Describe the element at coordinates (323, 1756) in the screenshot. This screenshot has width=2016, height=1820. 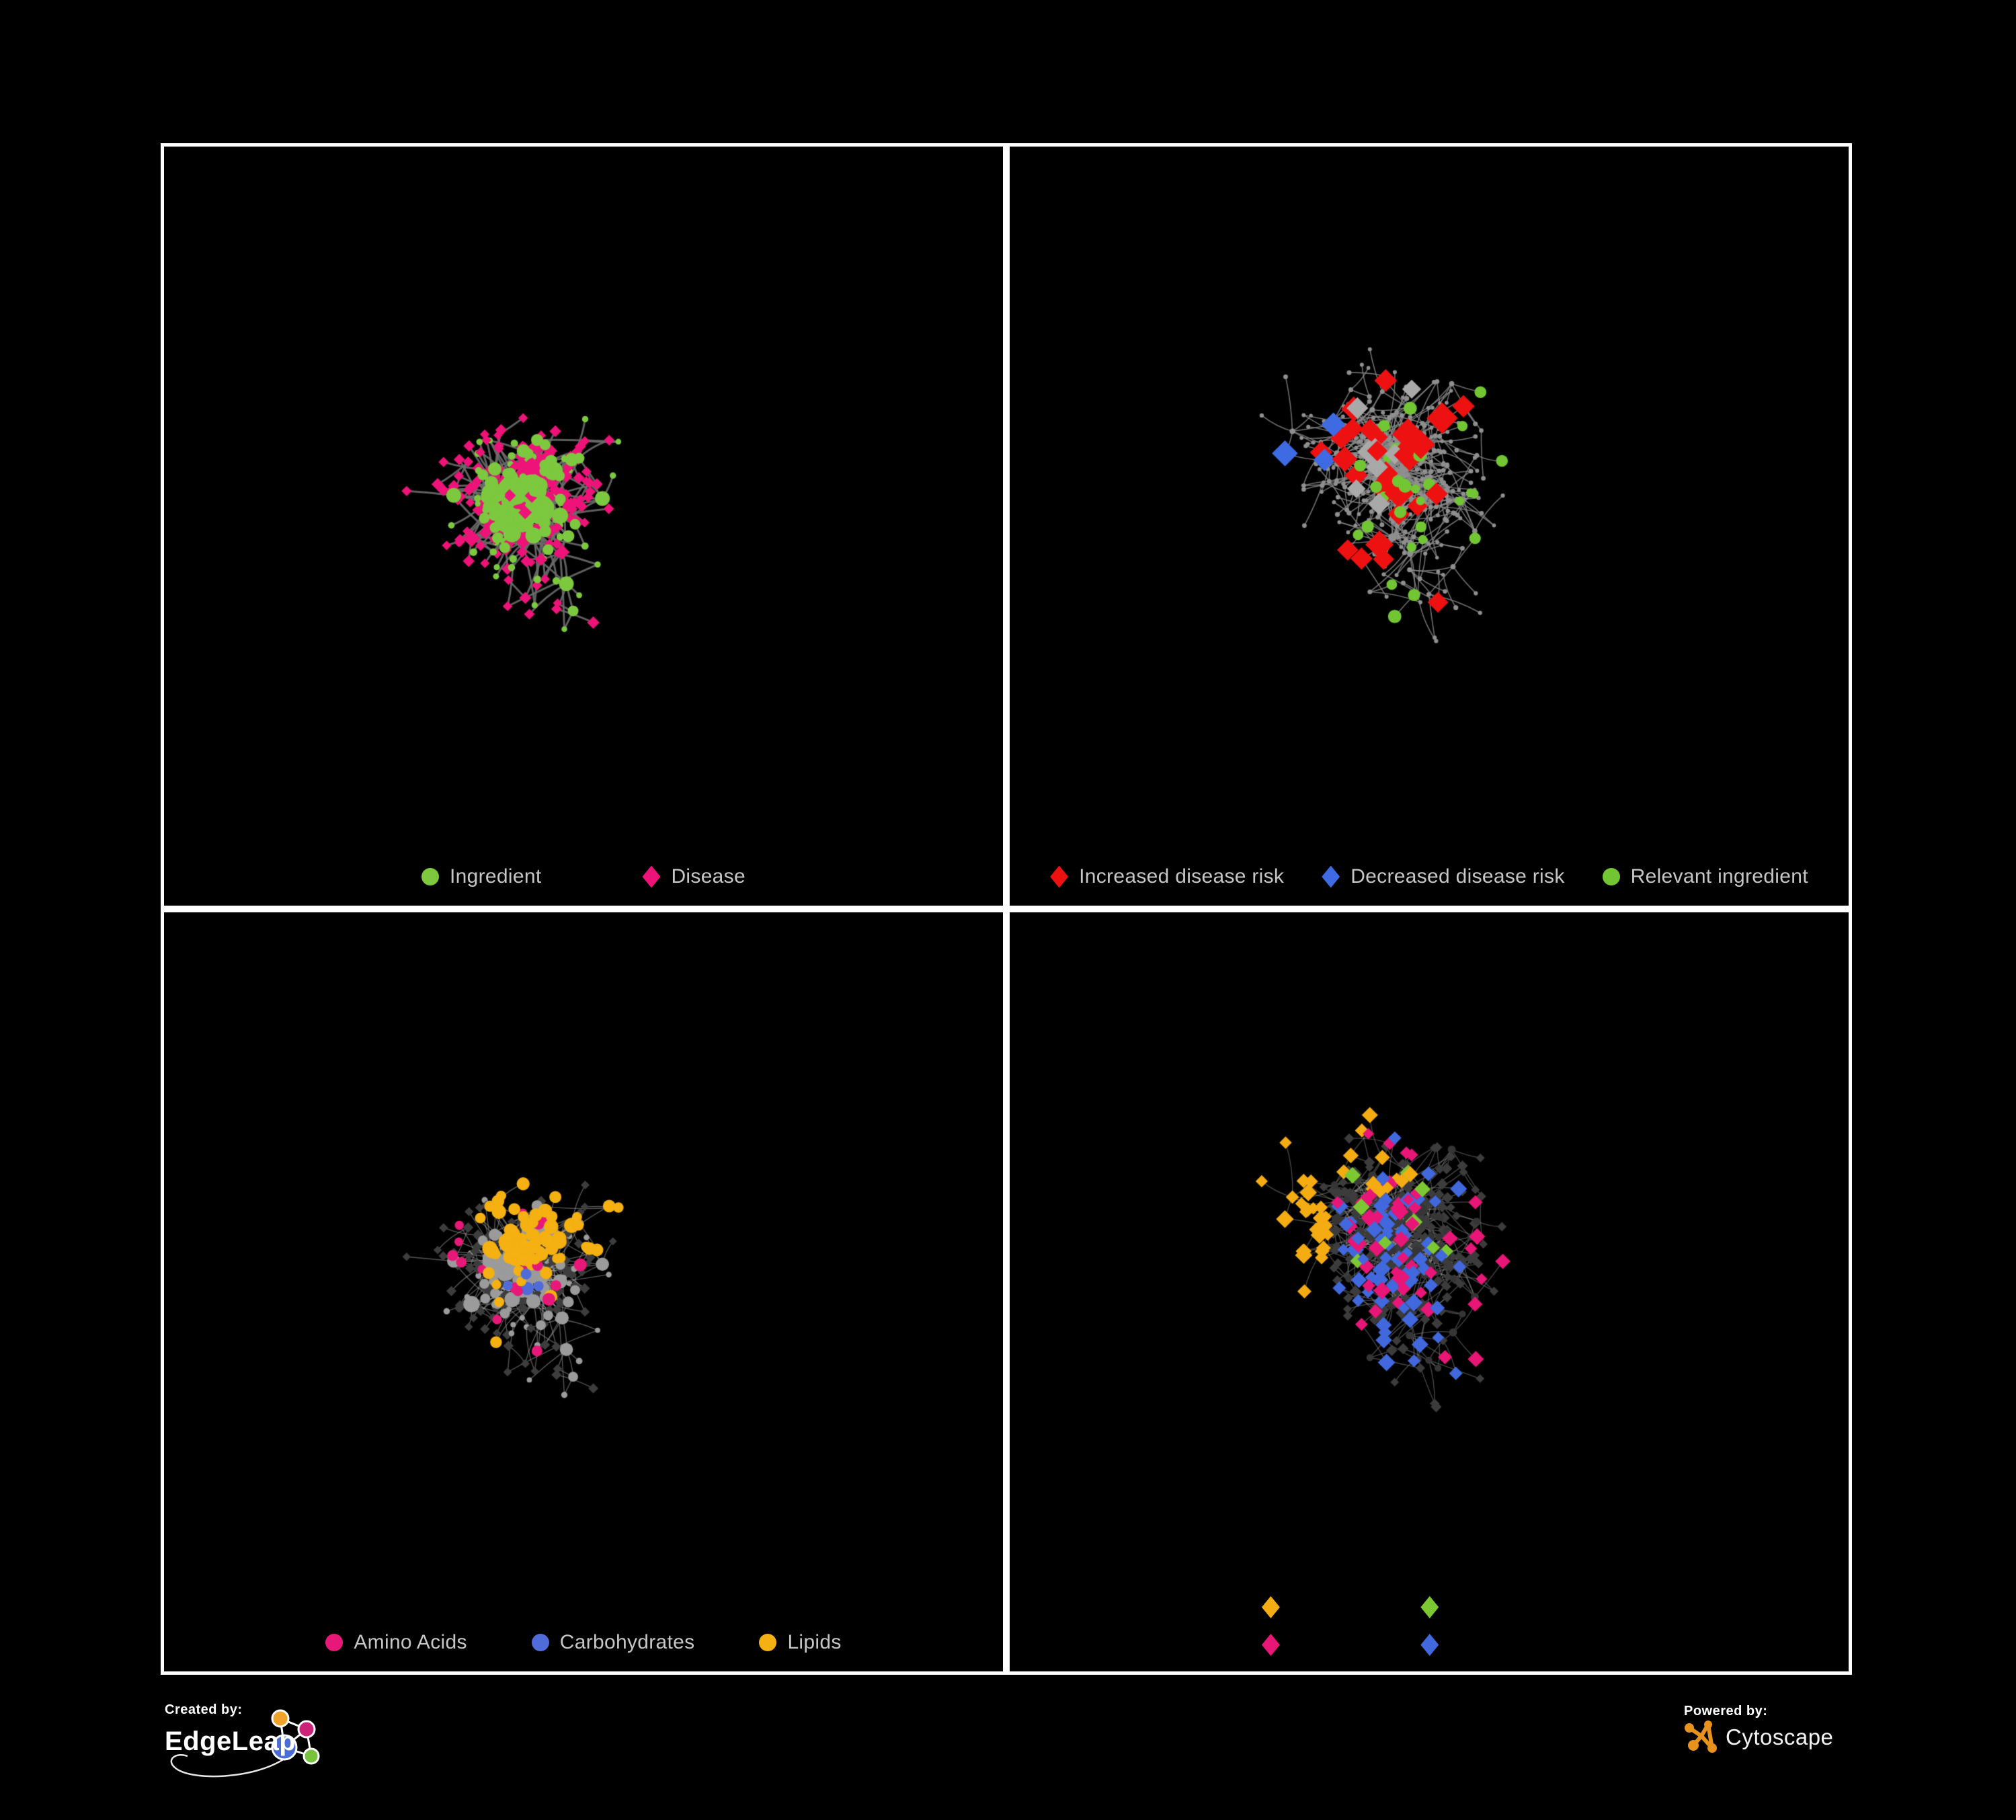
I see `edgeleap-credit: Created by: EdgeLeap` at that location.